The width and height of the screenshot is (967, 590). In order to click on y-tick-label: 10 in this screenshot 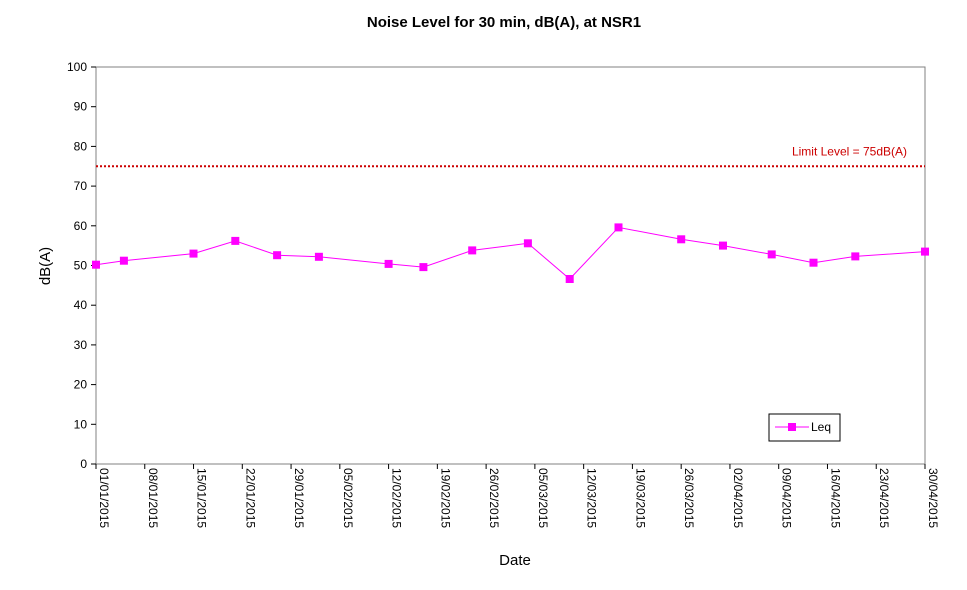, I will do `click(81, 424)`.